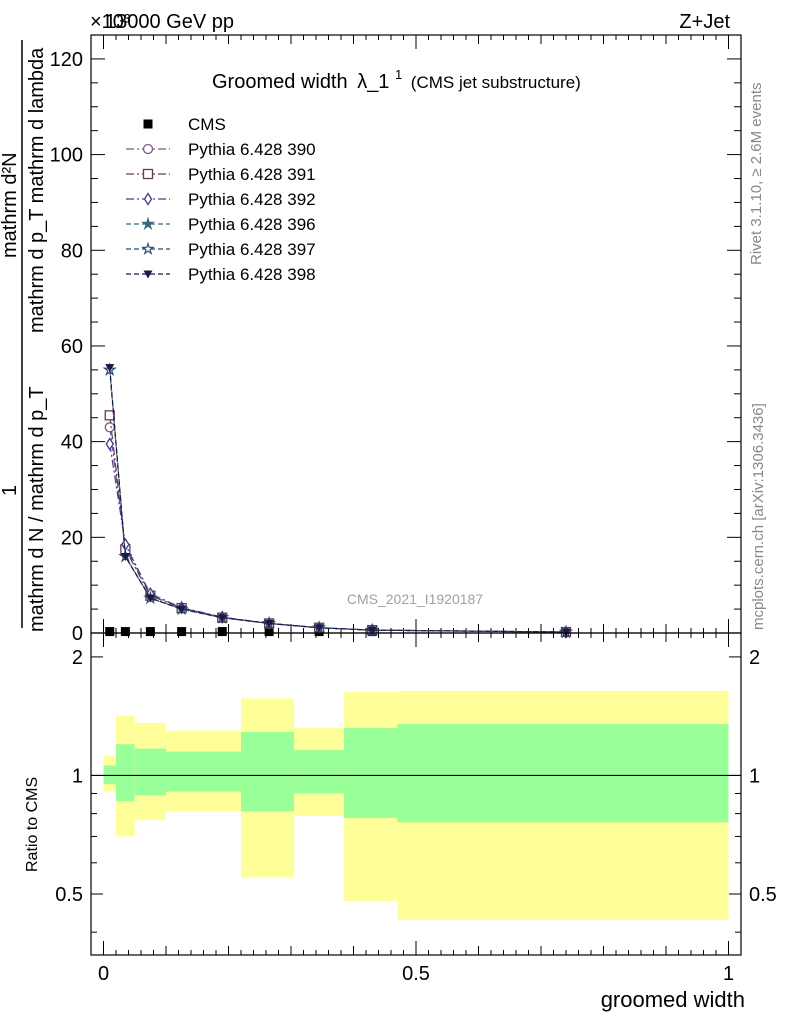 Image resolution: width=786 pixels, height=1024 pixels. I want to click on upper-y-tick-label: 20, so click(72, 538).